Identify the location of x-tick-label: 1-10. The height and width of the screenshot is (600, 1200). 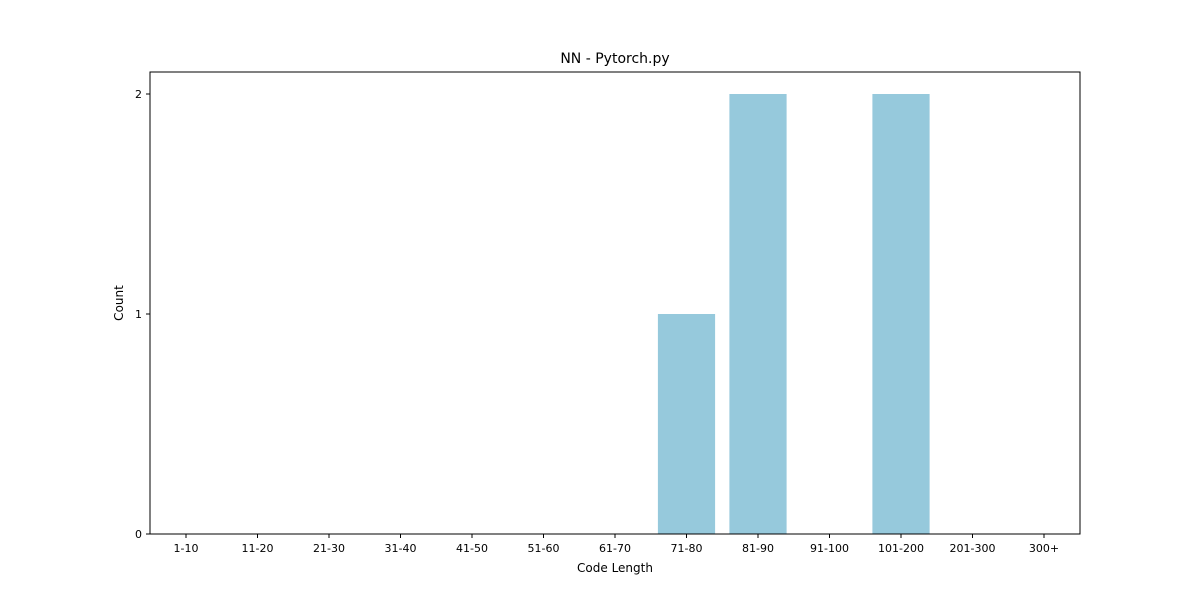
(186, 548).